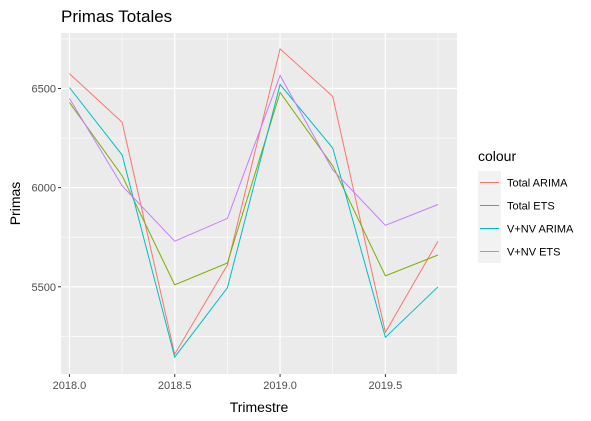 The image size is (591, 421). What do you see at coordinates (386, 386) in the screenshot?
I see `x-tick-label: 2019.5` at bounding box center [386, 386].